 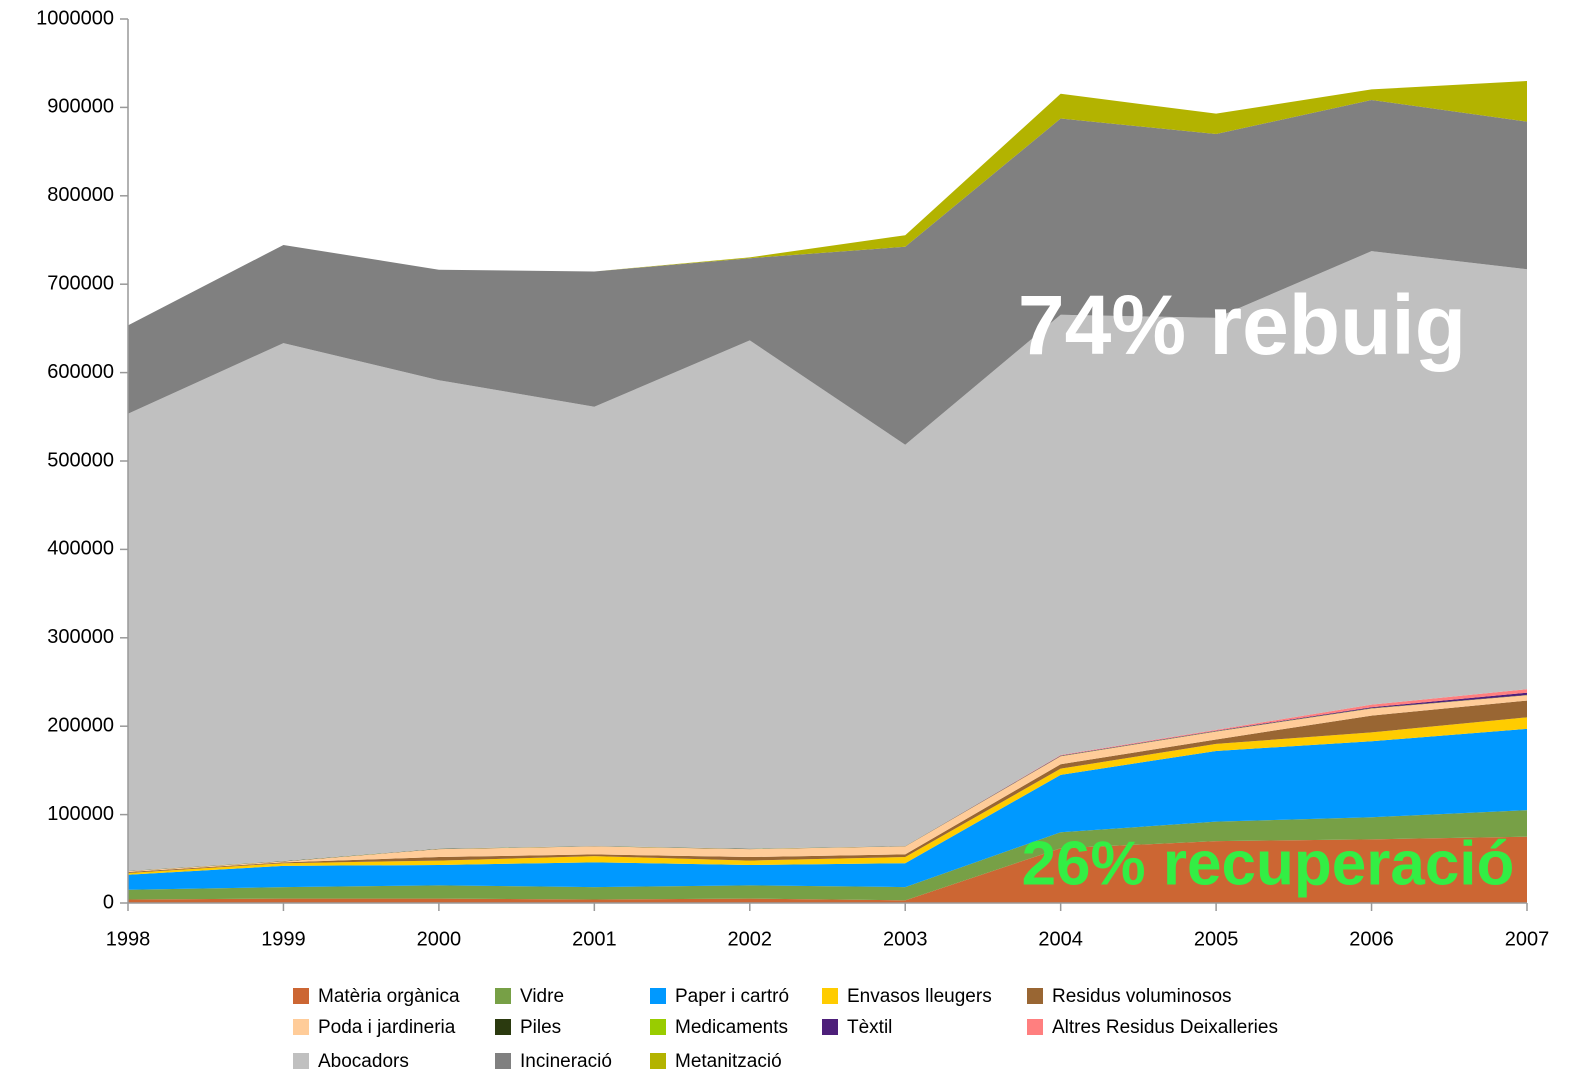 I want to click on y-tick-label: 1000000, so click(x=75, y=18).